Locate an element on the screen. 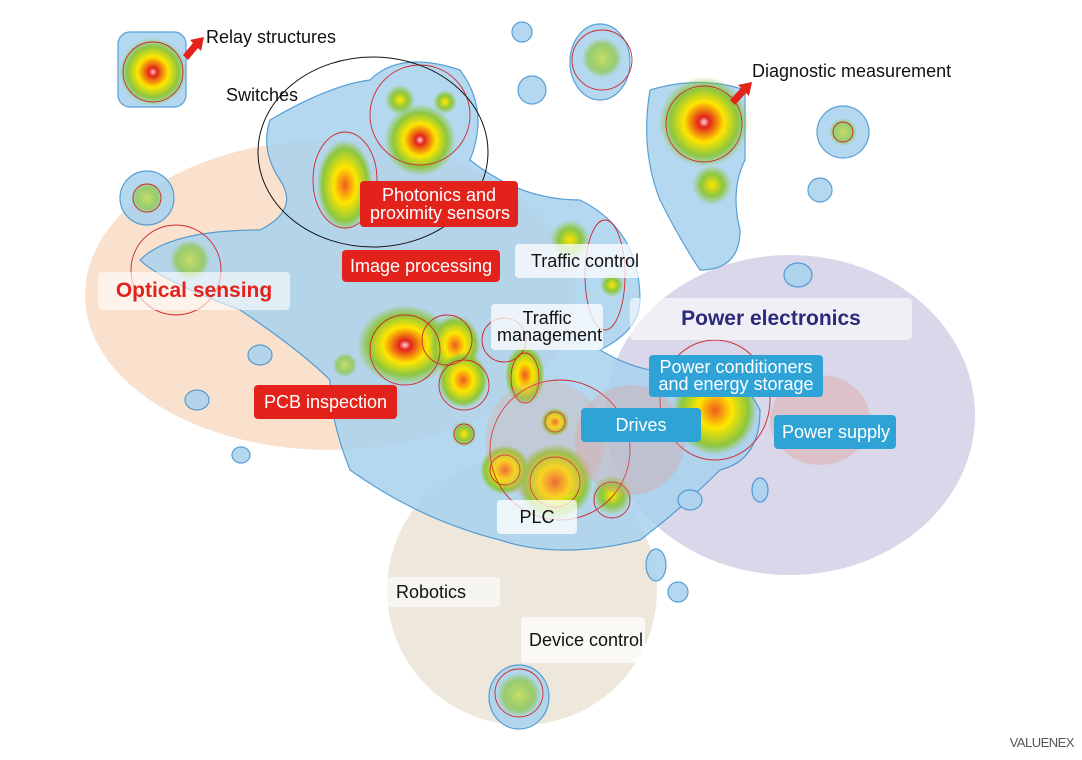 The image size is (1082, 760). arrow-icon is located at coordinates (467, 71).